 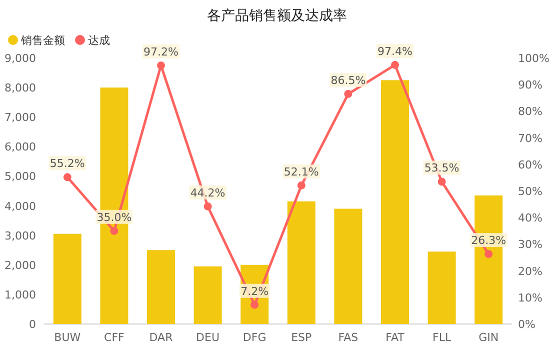 I want to click on y2-tick-label: 100%, so click(x=534, y=58).